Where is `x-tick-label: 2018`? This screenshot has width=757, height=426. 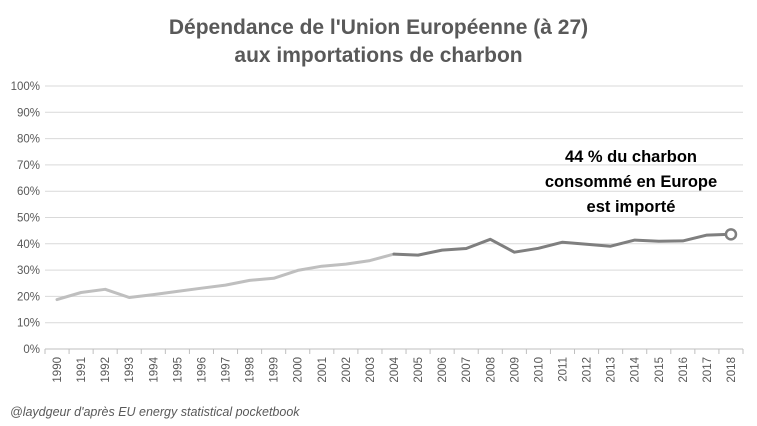 x-tick-label: 2018 is located at coordinates (732, 370).